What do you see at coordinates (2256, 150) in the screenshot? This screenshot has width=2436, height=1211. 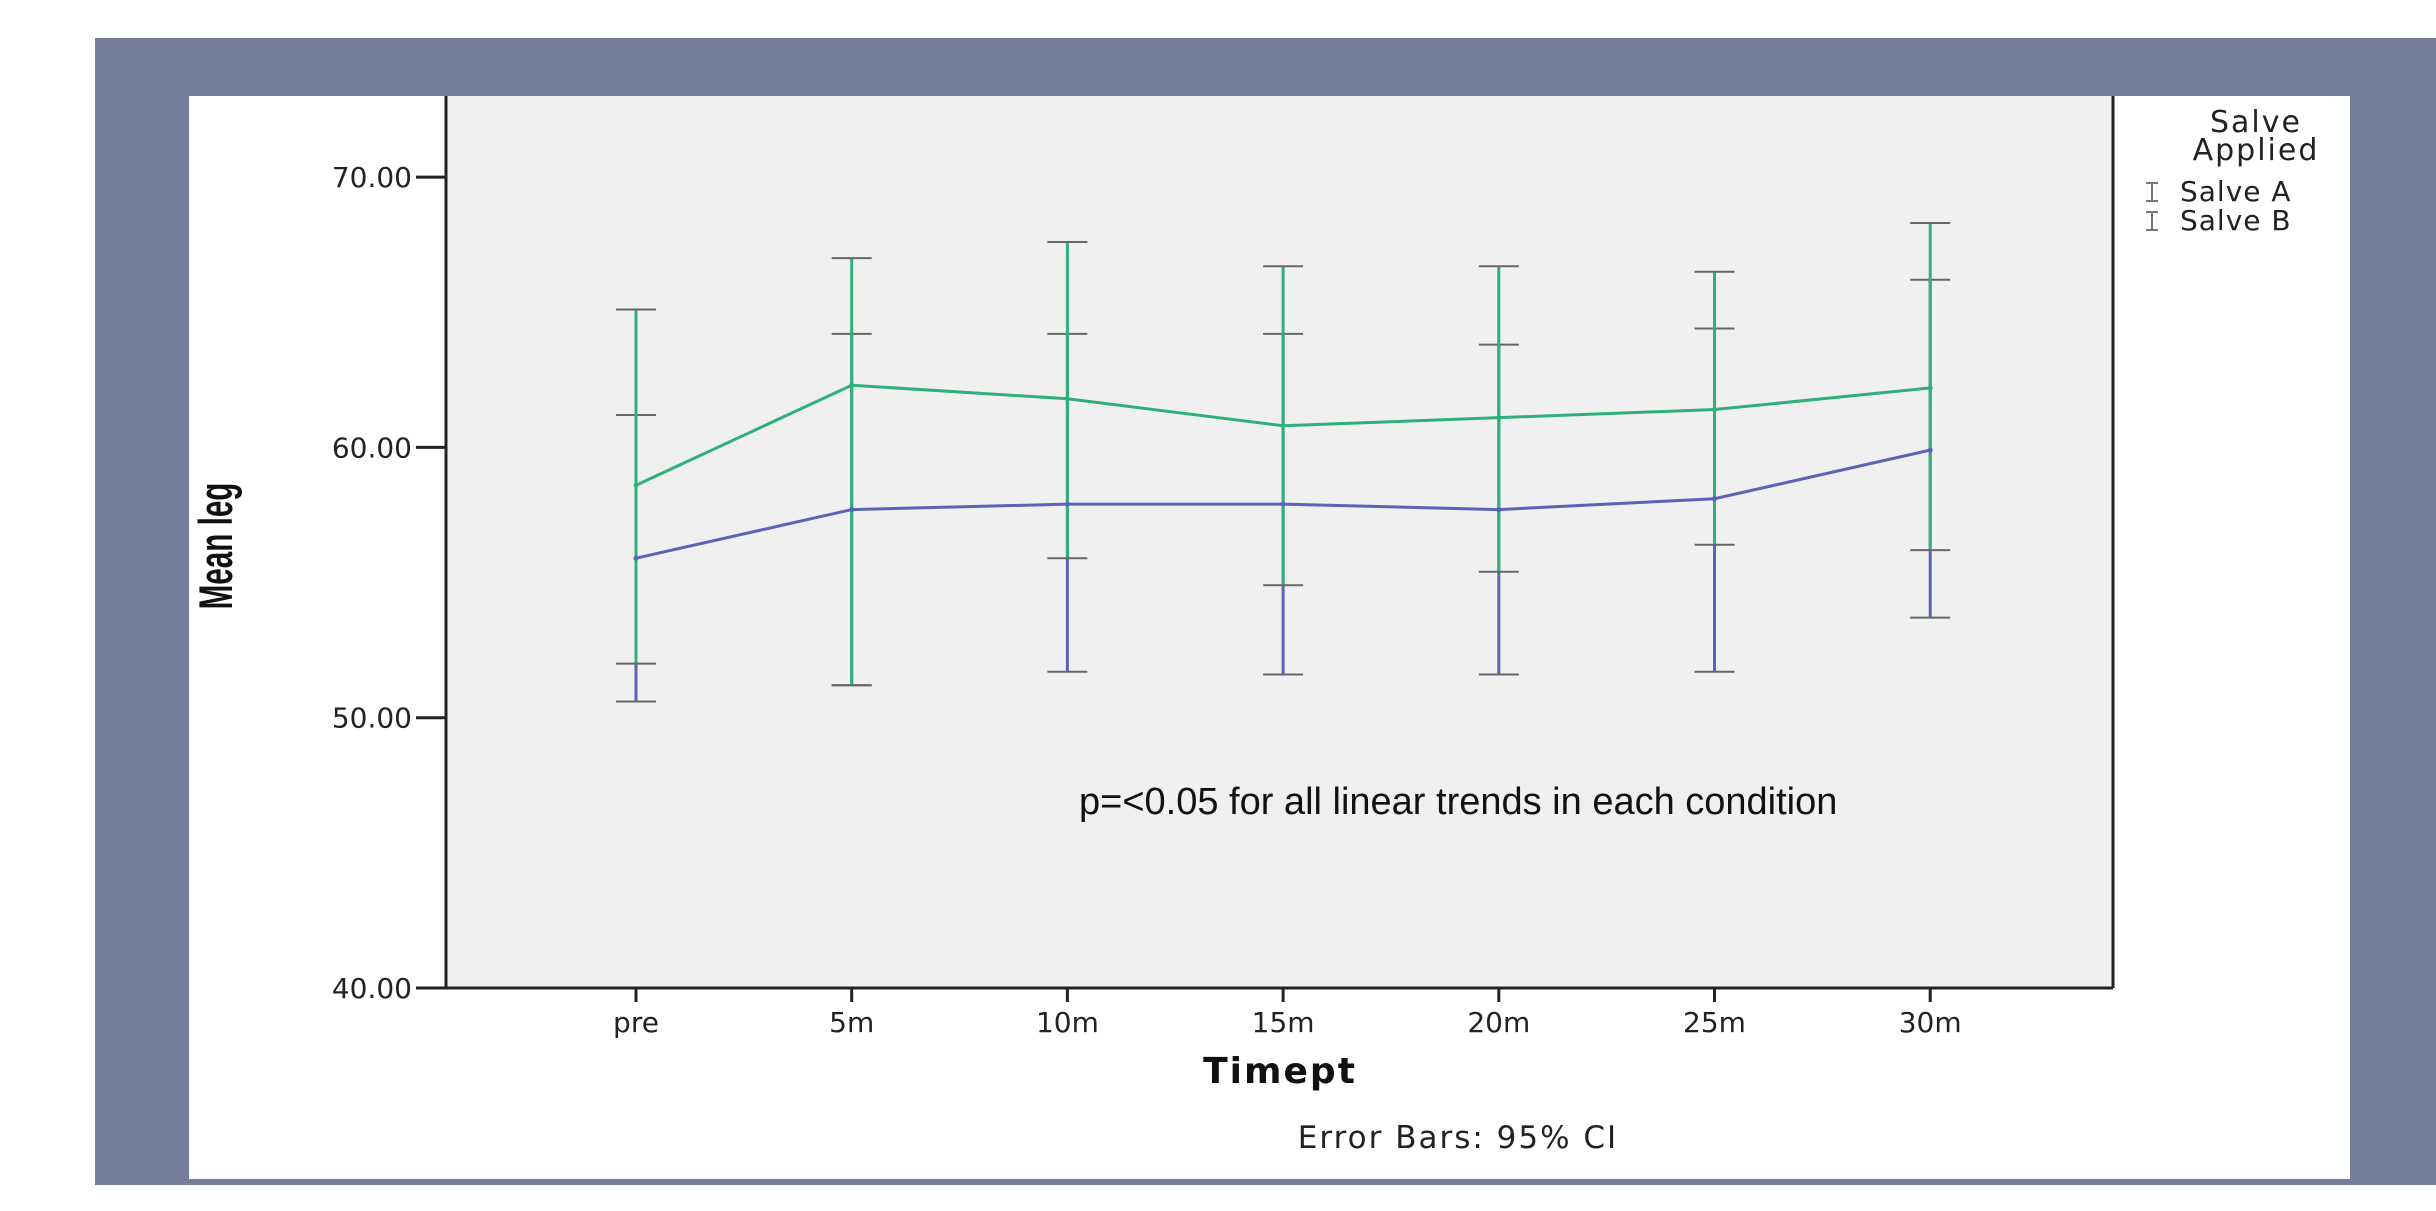 I see `legend-title-line-2: Applied` at bounding box center [2256, 150].